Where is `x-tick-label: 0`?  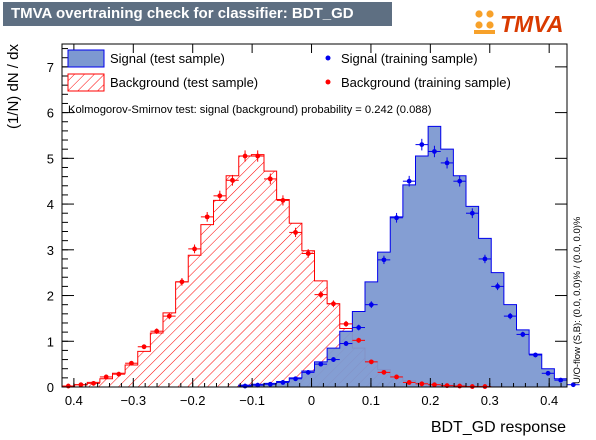 x-tick-label: 0 is located at coordinates (311, 400).